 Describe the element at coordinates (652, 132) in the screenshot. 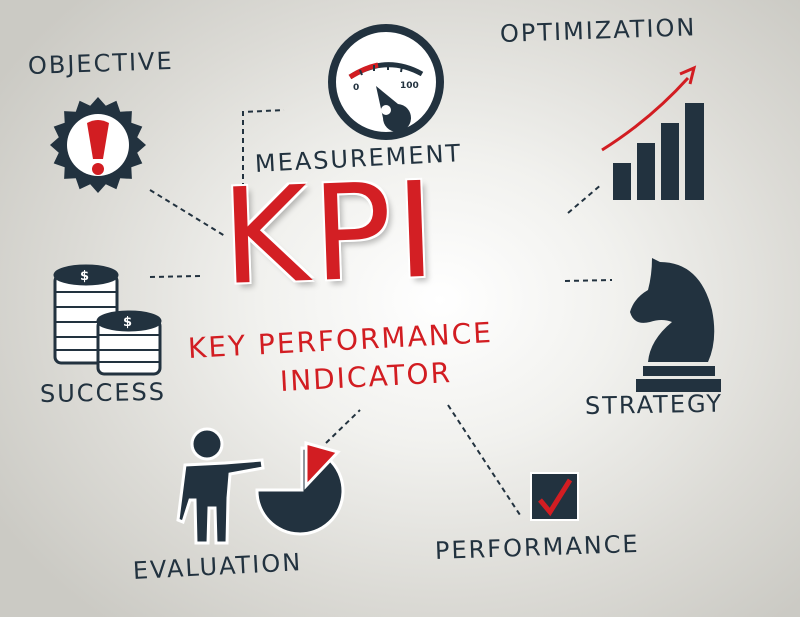

I see `bar-chart-arrow-icon` at that location.